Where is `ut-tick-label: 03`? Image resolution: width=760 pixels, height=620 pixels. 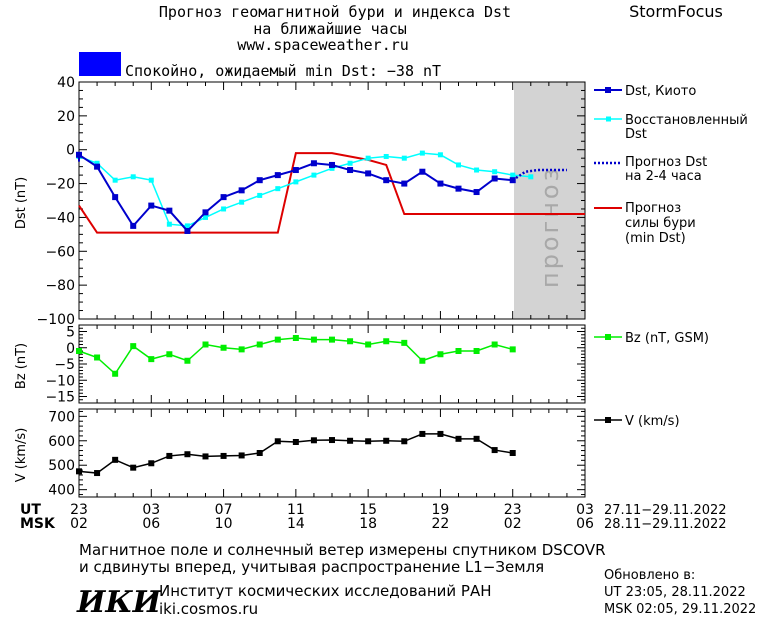 ut-tick-label: 03 is located at coordinates (151, 510).